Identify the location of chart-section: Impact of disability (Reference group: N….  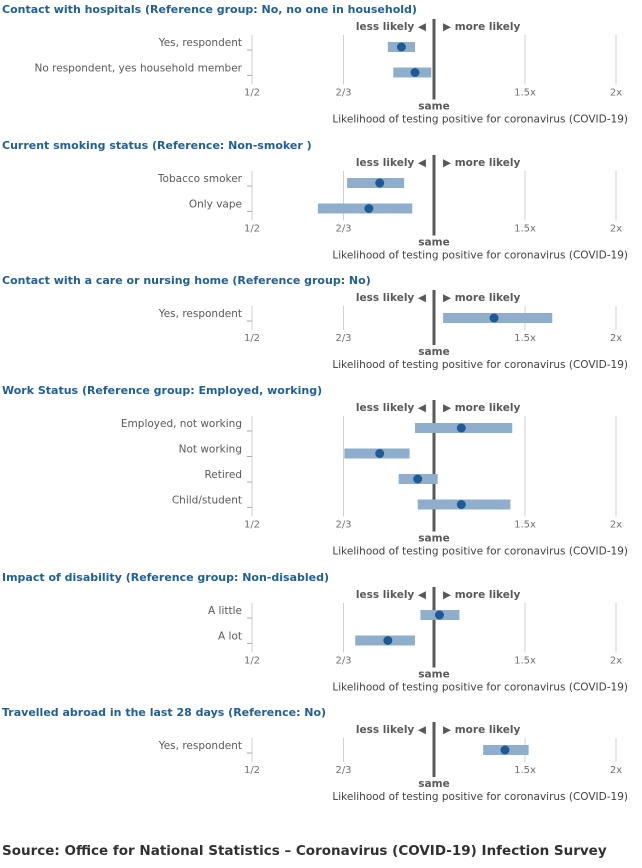
(321, 632).